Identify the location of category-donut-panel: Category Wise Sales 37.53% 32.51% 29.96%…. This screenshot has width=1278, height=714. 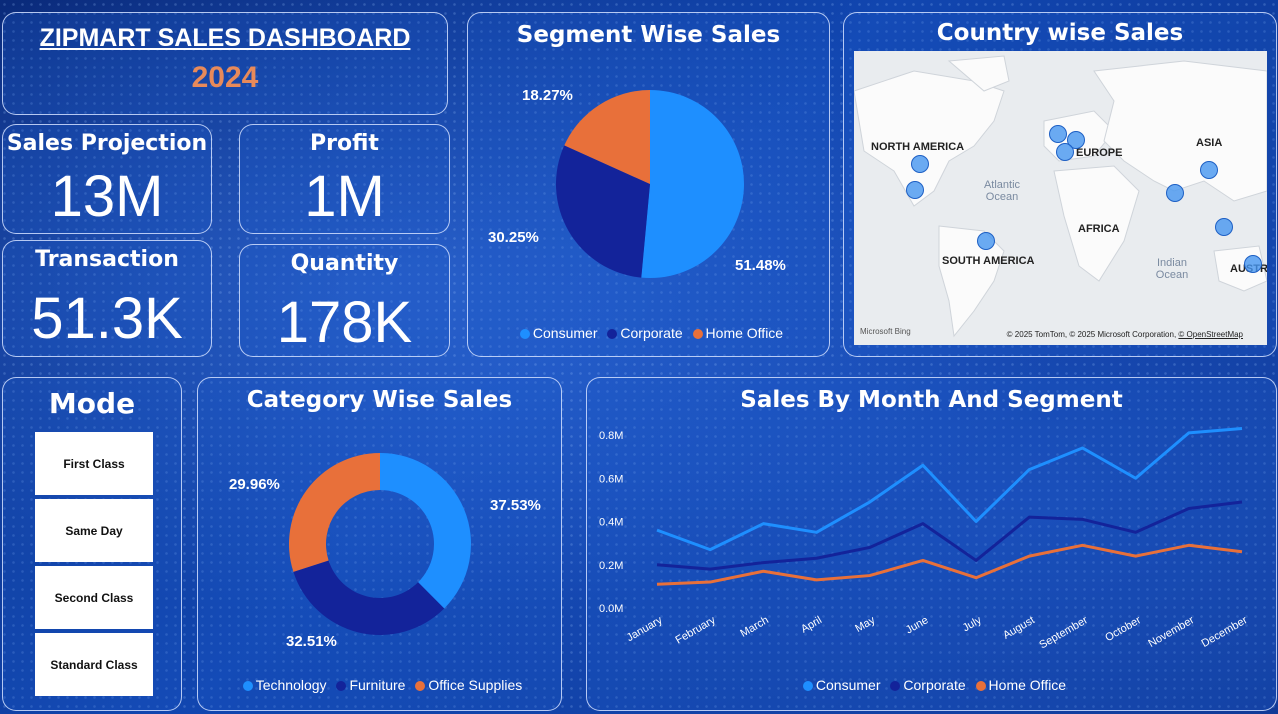
(379, 544).